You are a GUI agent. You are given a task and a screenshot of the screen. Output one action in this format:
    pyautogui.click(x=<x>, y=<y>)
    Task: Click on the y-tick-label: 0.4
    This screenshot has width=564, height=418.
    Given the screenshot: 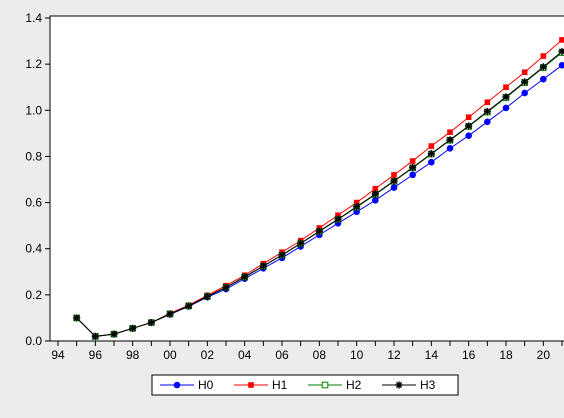 What is the action you would take?
    pyautogui.click(x=33, y=249)
    